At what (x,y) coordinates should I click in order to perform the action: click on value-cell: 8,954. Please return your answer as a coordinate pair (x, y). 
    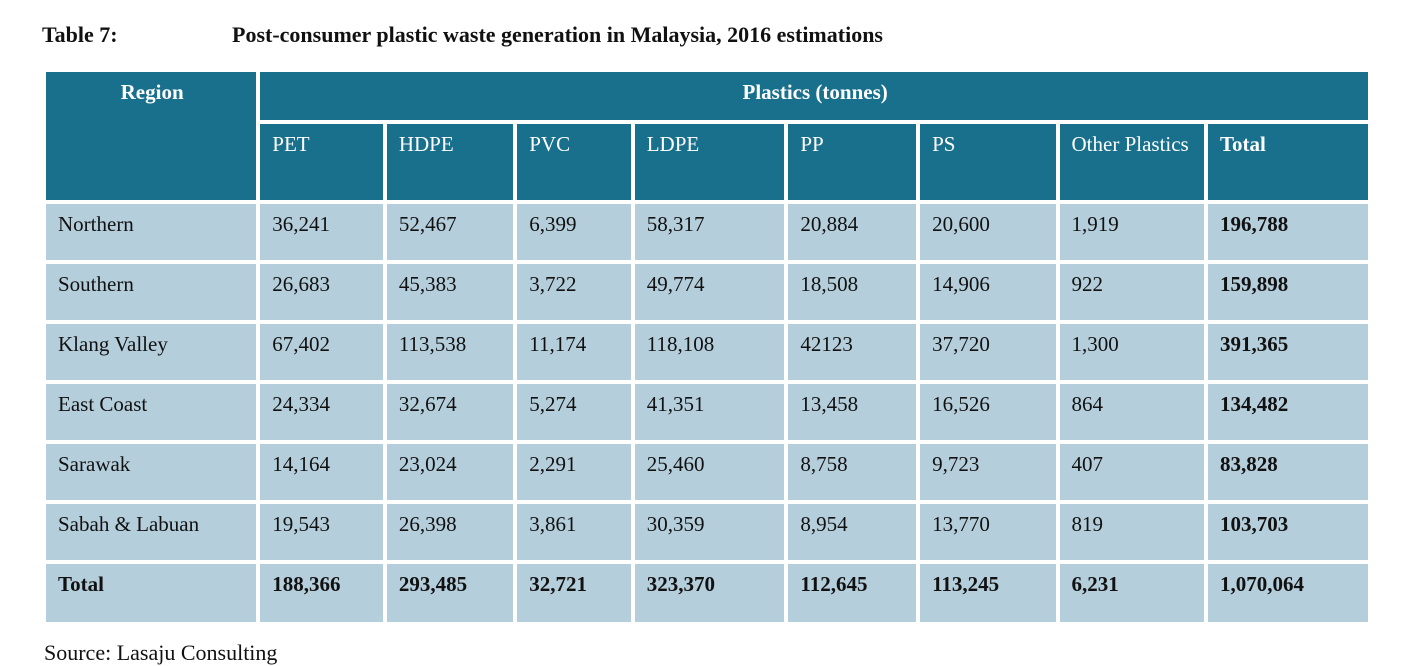
    Looking at the image, I should click on (852, 532).